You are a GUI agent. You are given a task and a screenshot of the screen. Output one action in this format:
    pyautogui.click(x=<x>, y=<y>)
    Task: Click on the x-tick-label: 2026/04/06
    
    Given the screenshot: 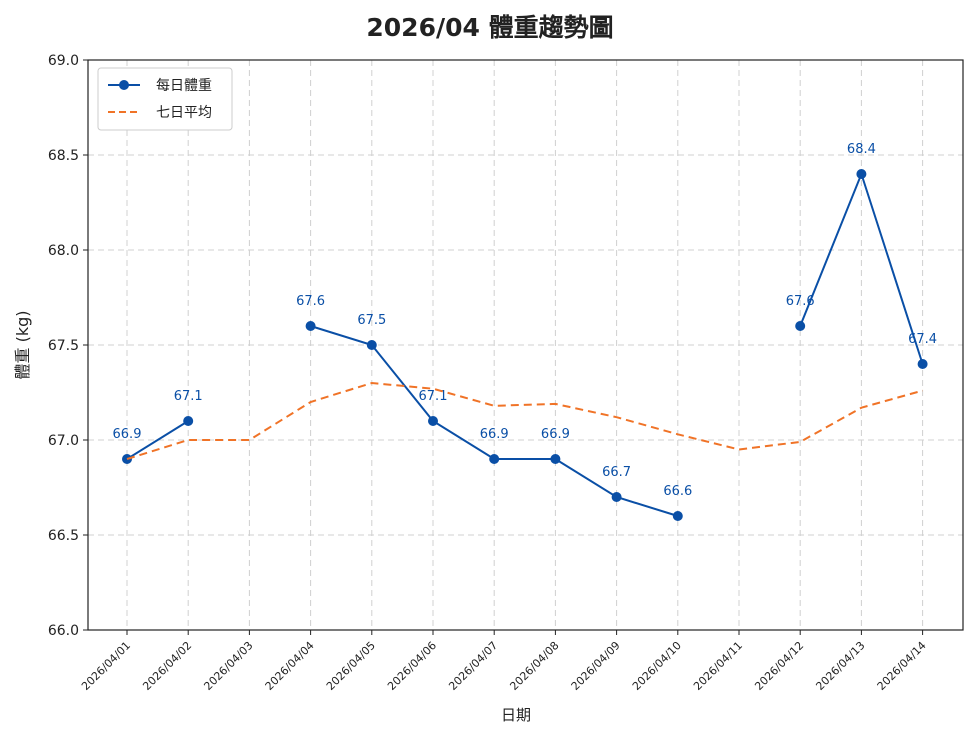 What is the action you would take?
    pyautogui.click(x=412, y=666)
    